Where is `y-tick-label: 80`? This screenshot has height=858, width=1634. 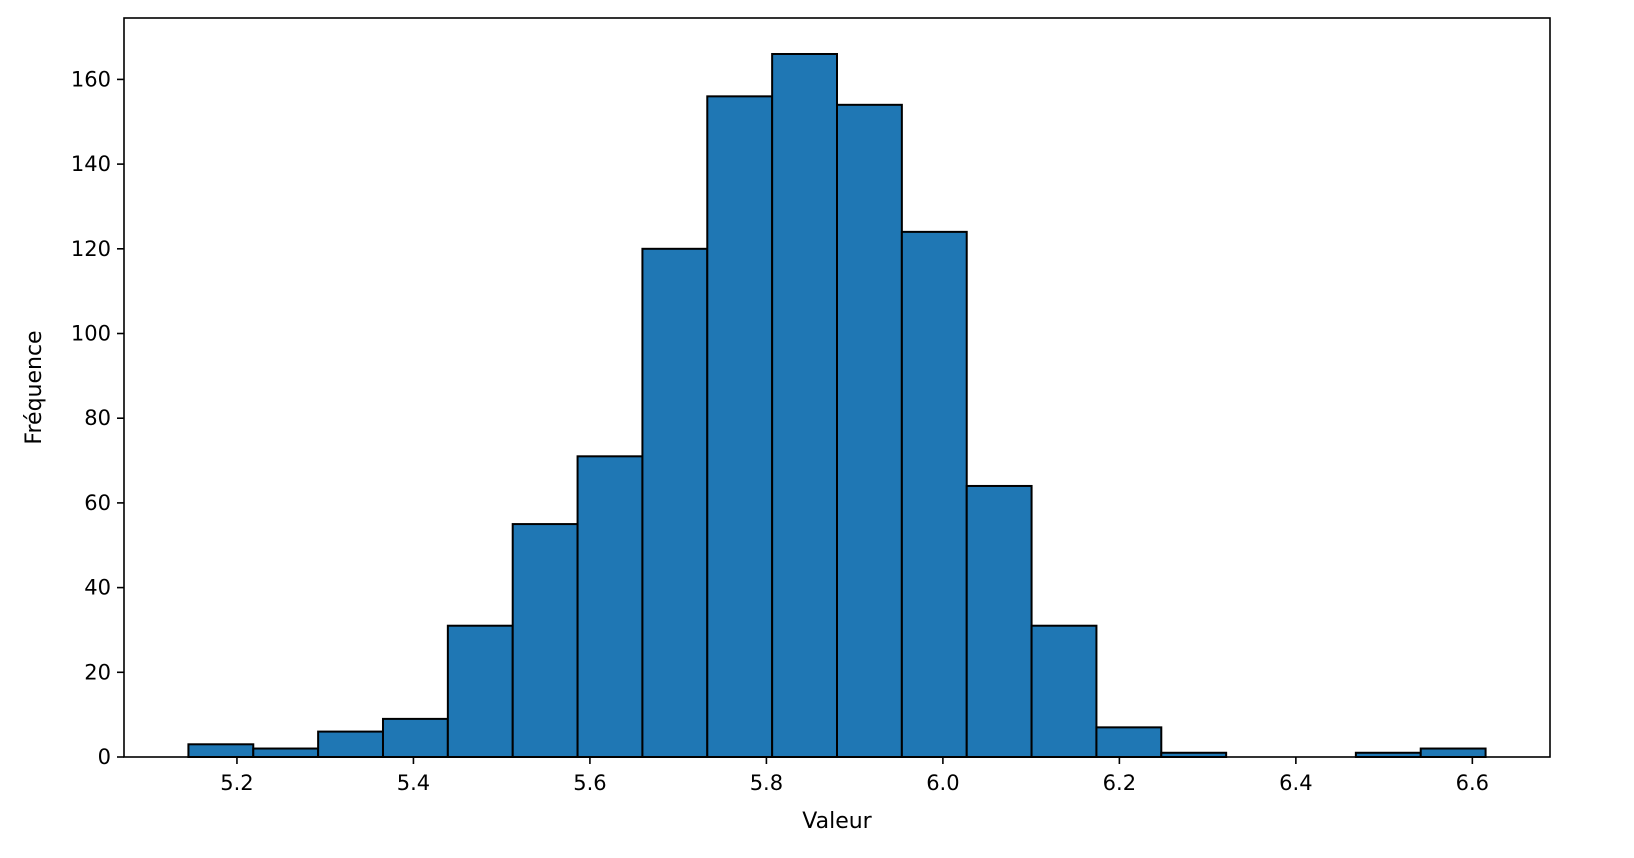 y-tick-label: 80 is located at coordinates (97, 418).